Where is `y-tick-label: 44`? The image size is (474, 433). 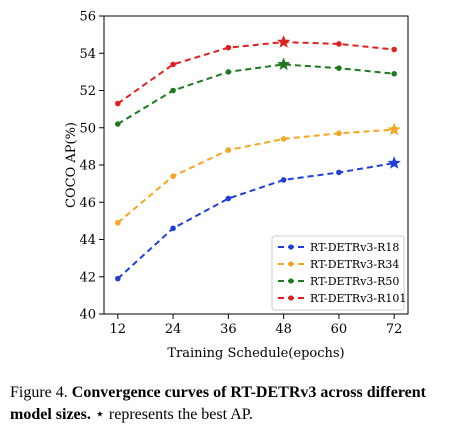
y-tick-label: 44 is located at coordinates (87, 240).